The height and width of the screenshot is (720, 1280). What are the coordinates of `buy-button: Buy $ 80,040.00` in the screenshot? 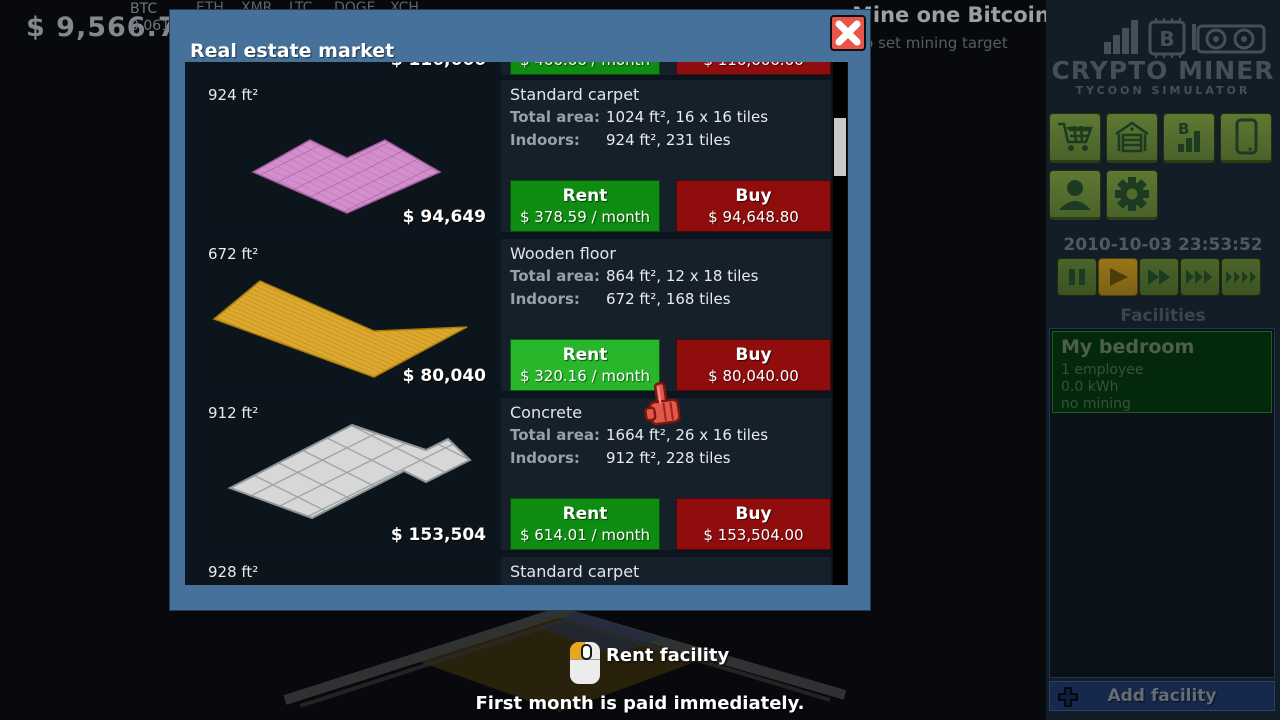 It's located at (753, 365).